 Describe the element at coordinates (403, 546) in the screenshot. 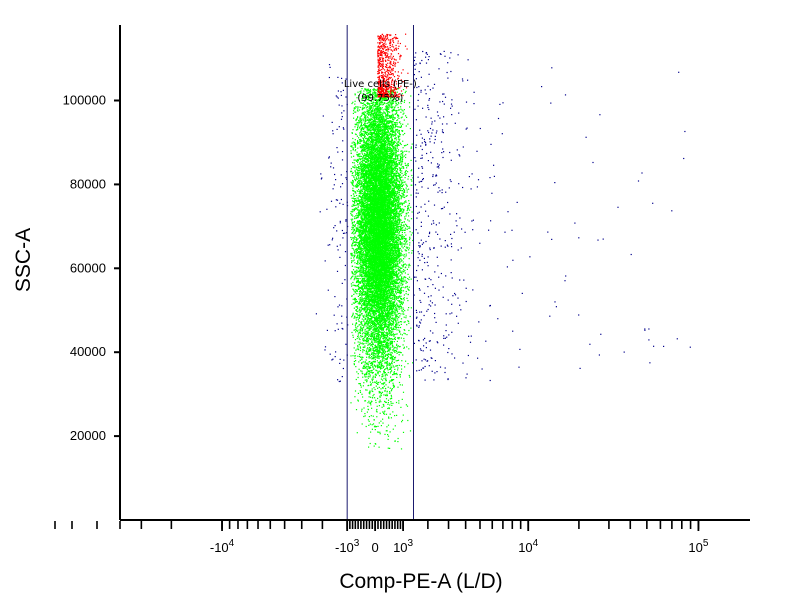

I see `x-tick-label: 10³` at that location.